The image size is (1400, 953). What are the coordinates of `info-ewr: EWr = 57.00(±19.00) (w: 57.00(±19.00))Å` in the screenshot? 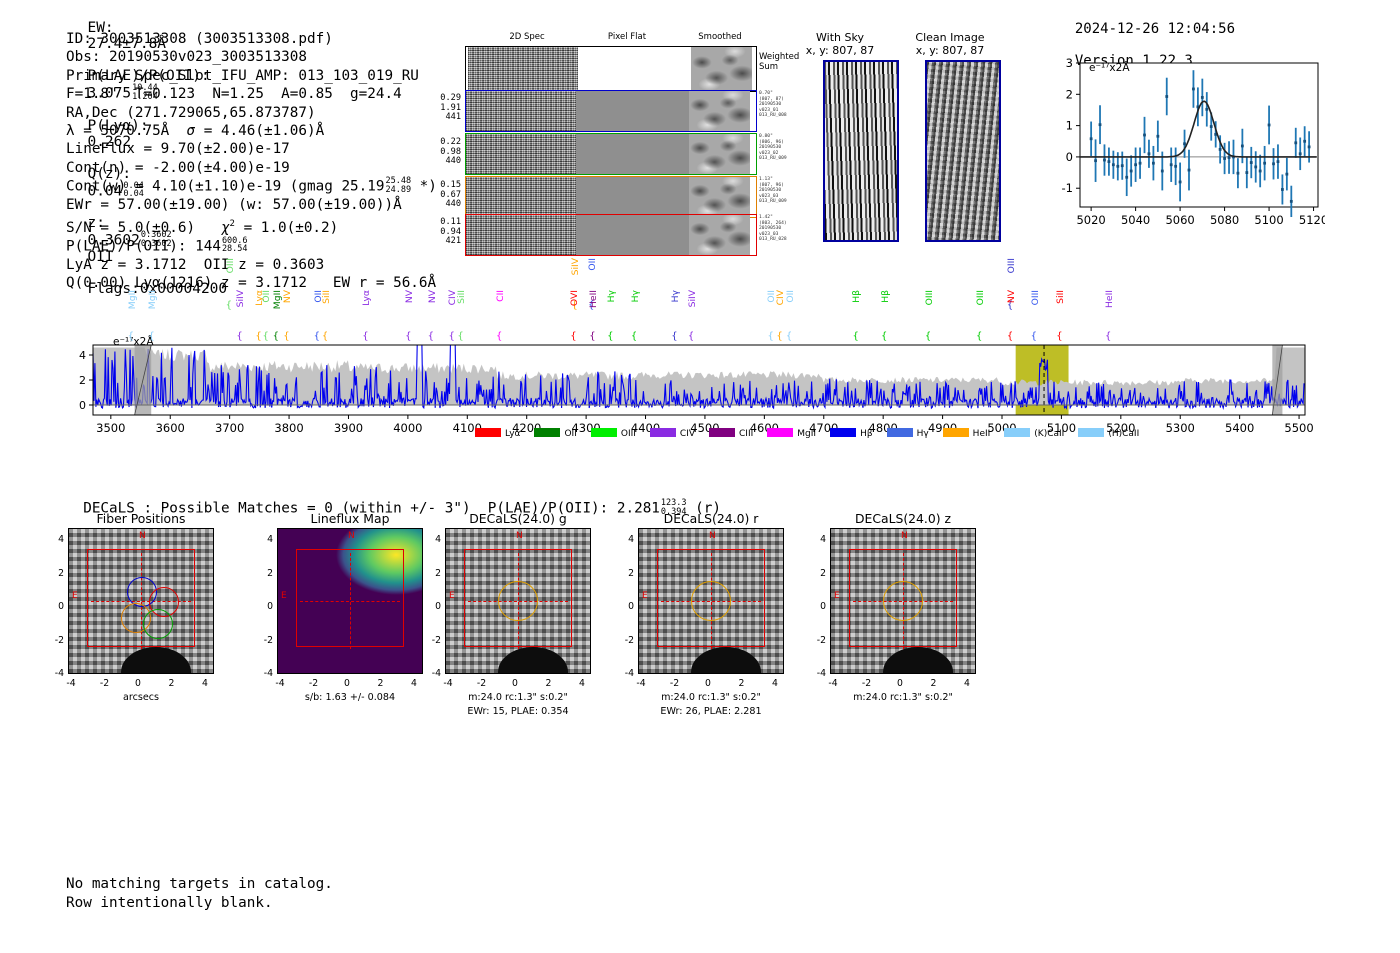 It's located at (234, 205).